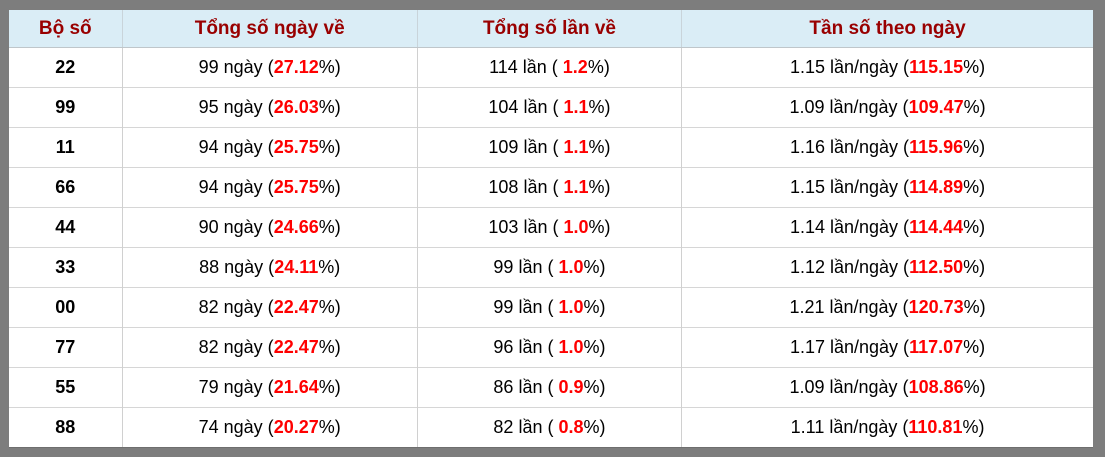 This screenshot has width=1105, height=457. Describe the element at coordinates (849, 227) in the screenshot. I see `frequency-text: 1.14 lần/ngày (` at that location.